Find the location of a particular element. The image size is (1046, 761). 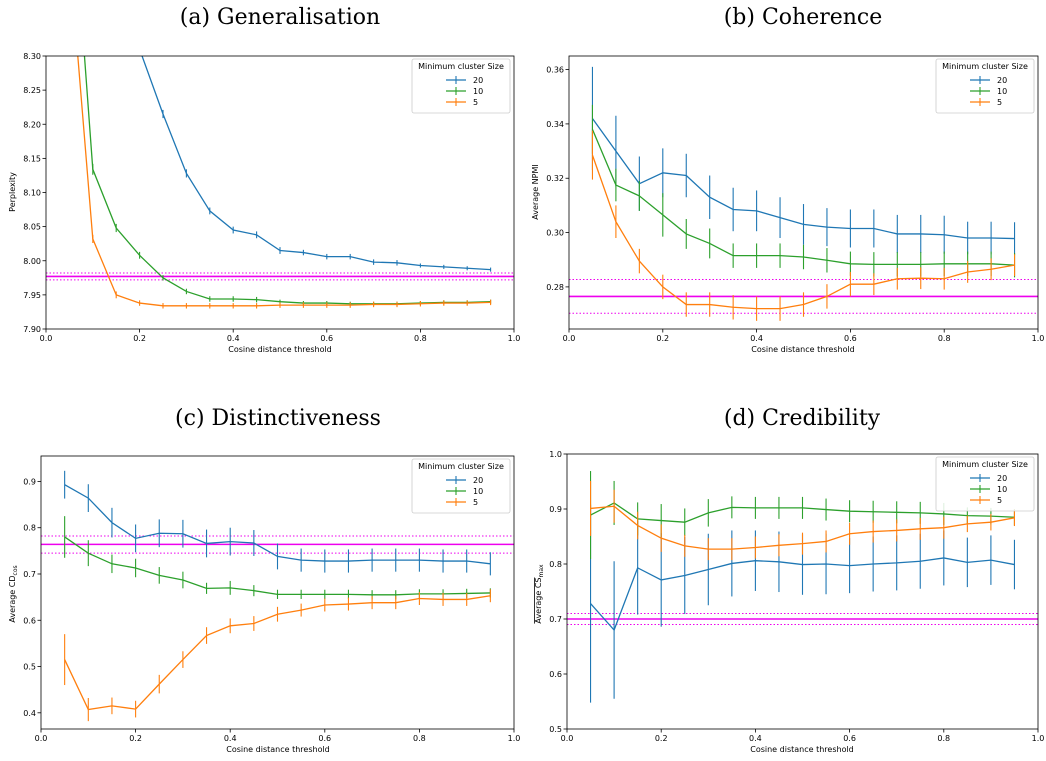

y-axis-label-main: Average CD is located at coordinates (12, 598).